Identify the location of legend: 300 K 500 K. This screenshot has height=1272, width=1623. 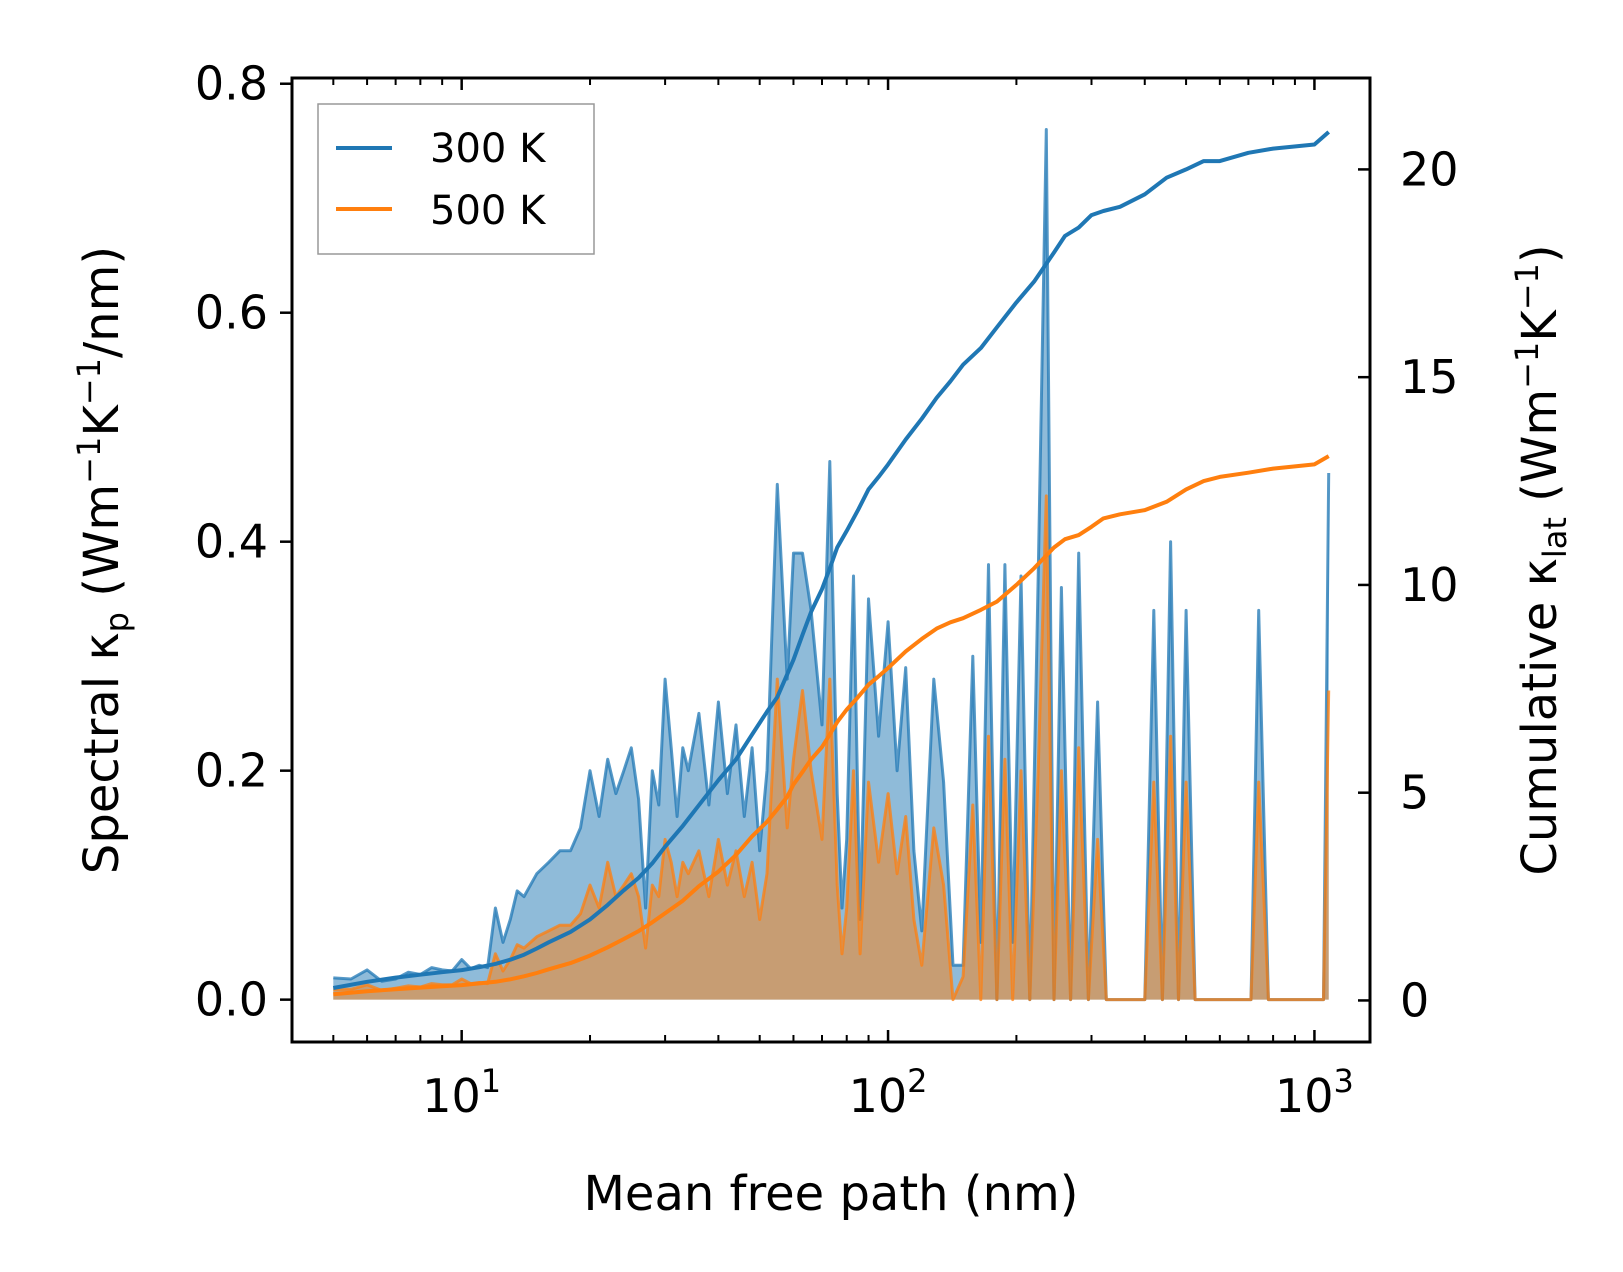
(456, 179).